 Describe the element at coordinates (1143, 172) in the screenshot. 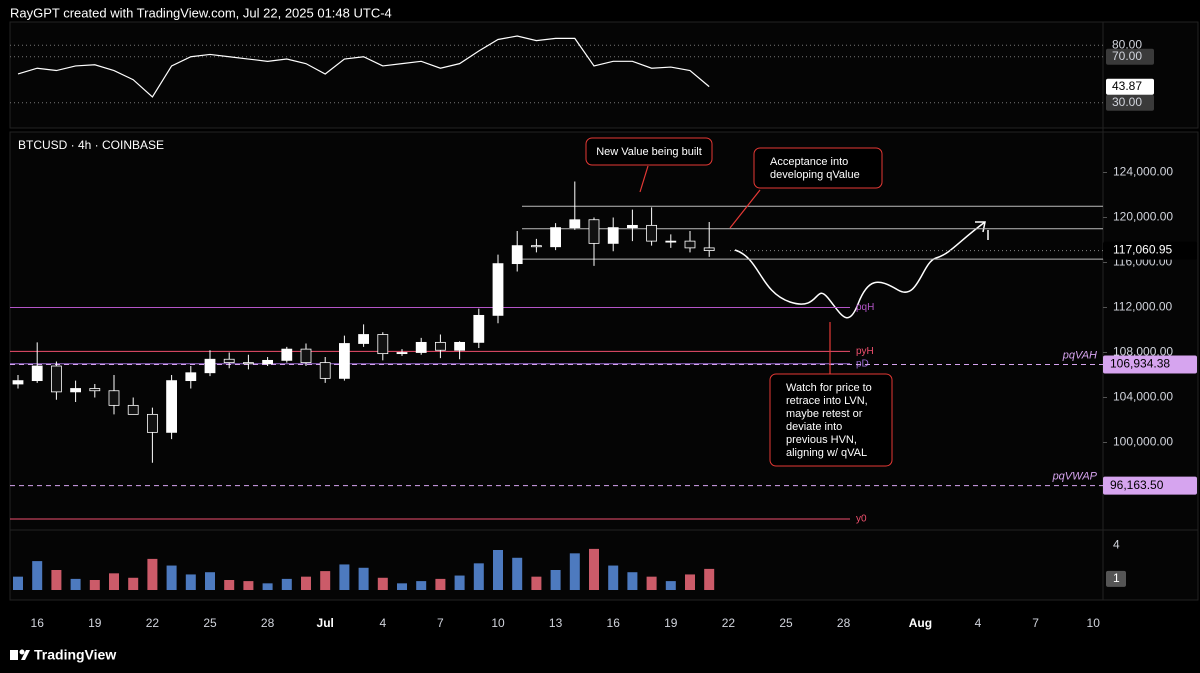

I see `y-tick-label: 124,000.00` at that location.